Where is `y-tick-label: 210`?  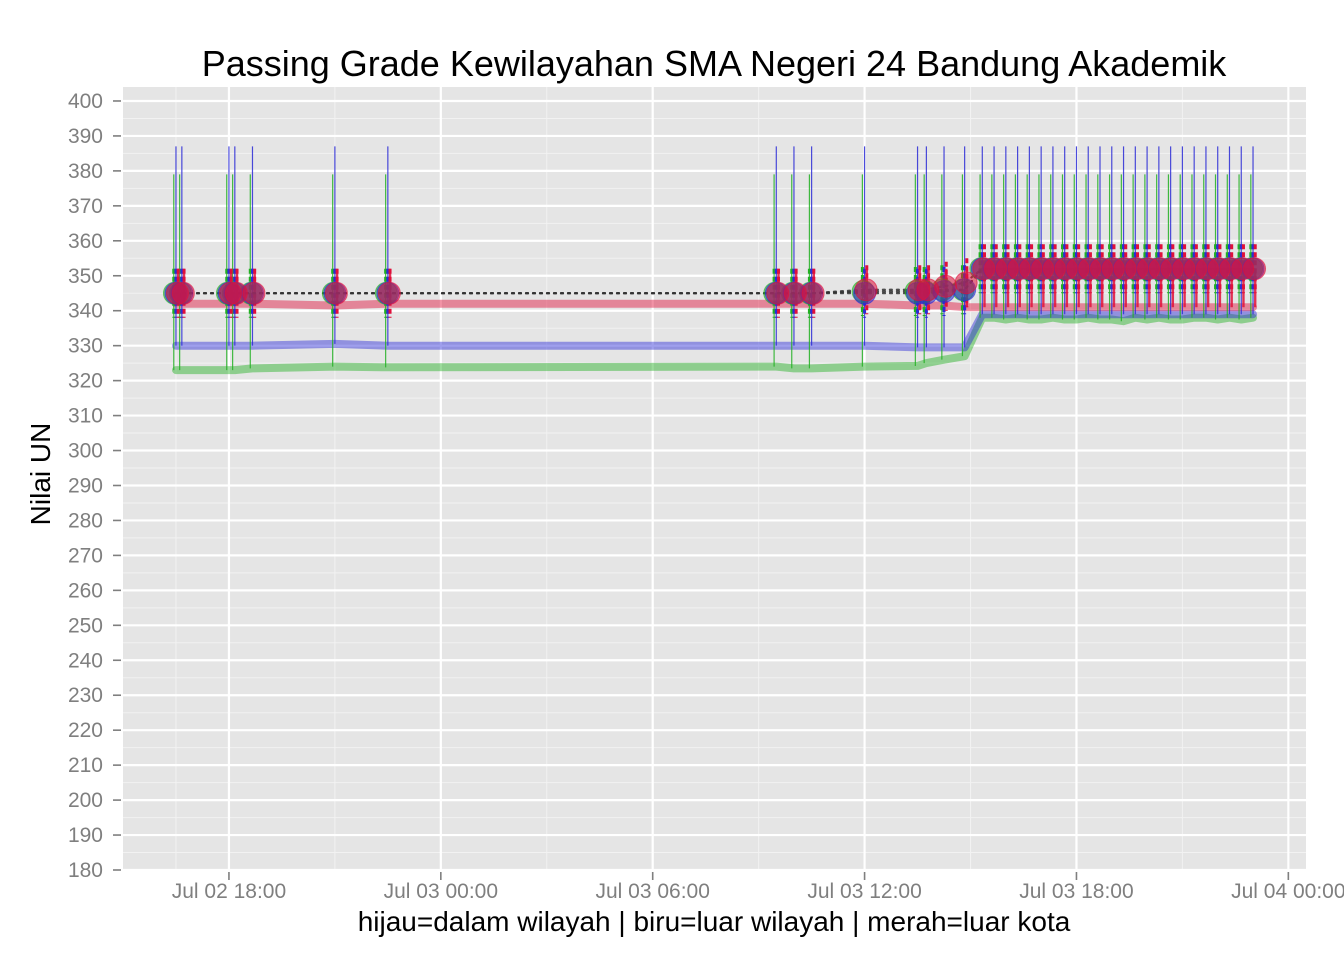
y-tick-label: 210 is located at coordinates (85, 765).